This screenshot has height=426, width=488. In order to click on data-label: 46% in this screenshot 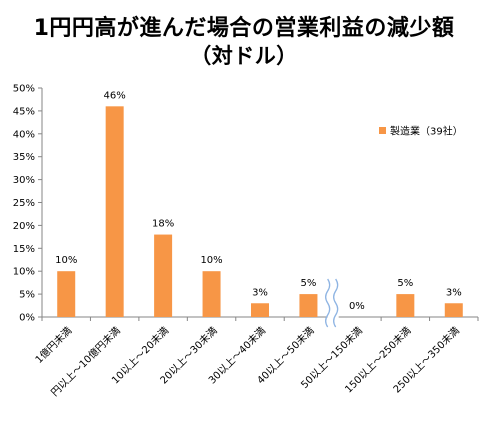, I will do `click(115, 95)`.